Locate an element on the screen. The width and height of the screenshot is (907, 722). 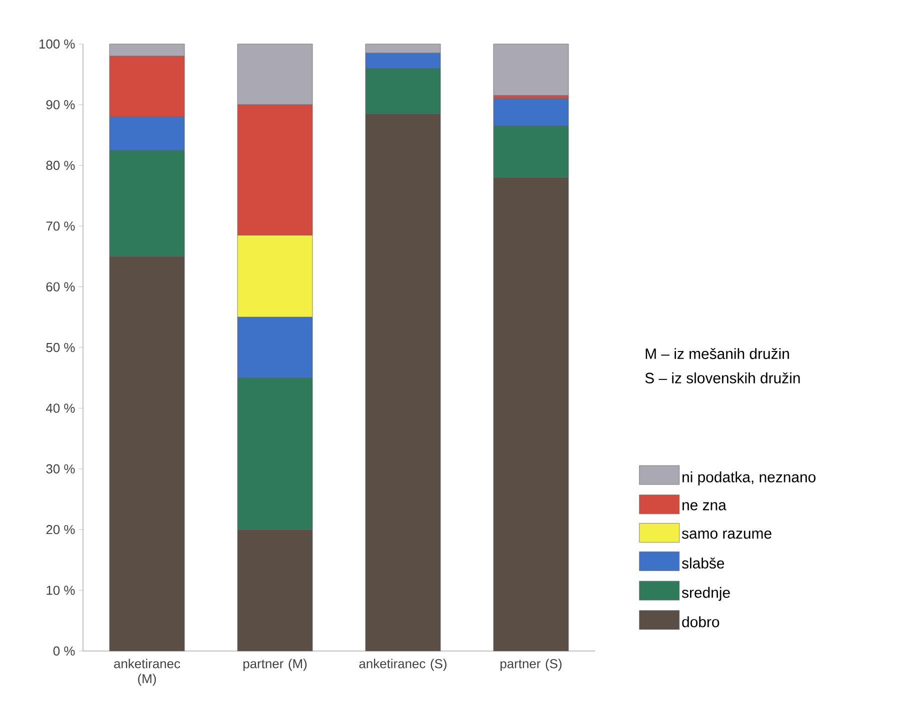
y-tick-label: 100 % is located at coordinates (57, 44).